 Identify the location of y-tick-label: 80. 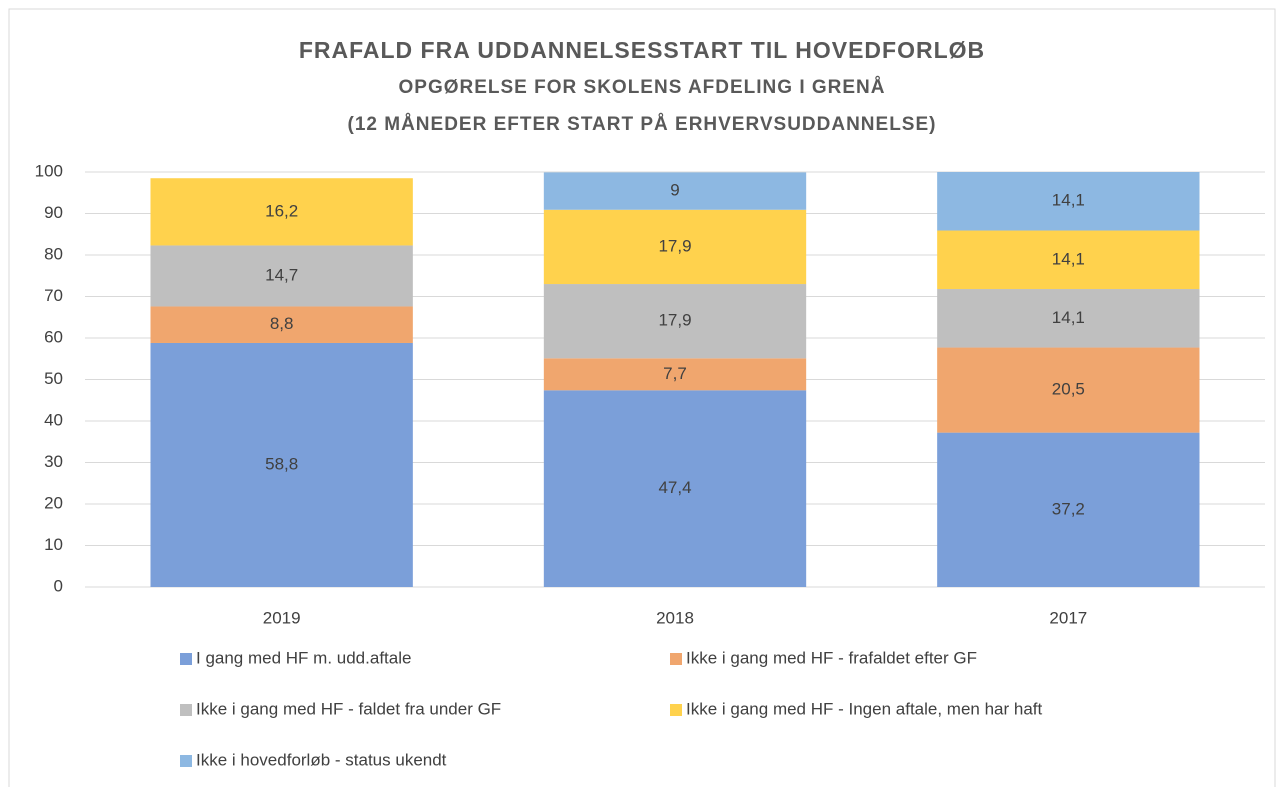
(53, 253).